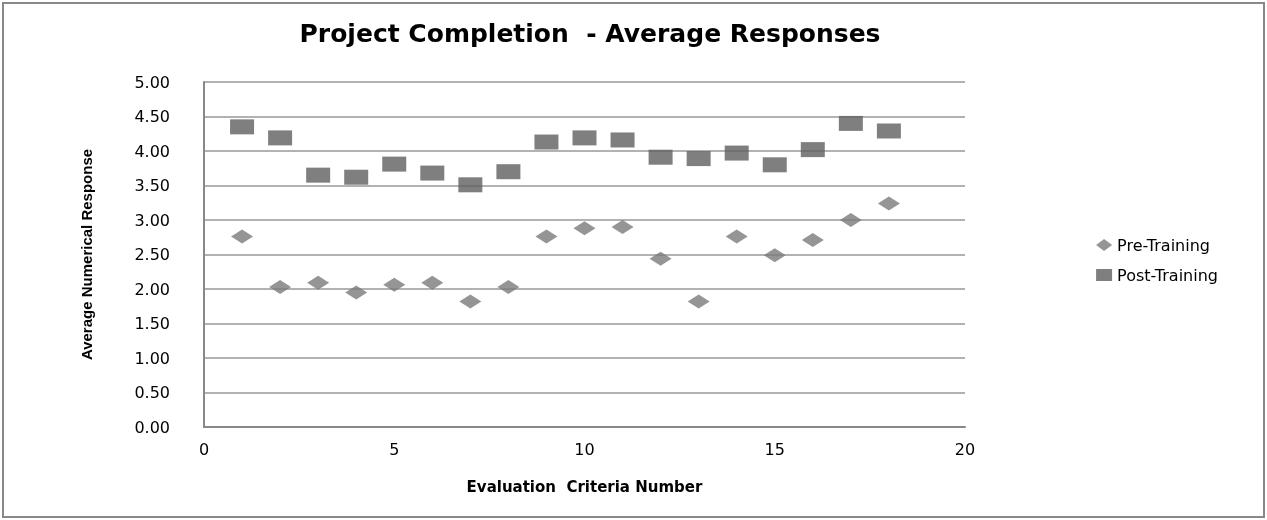 The width and height of the screenshot is (1267, 520). What do you see at coordinates (590, 33) in the screenshot?
I see `chart-title: Project Completion - Average Responses` at bounding box center [590, 33].